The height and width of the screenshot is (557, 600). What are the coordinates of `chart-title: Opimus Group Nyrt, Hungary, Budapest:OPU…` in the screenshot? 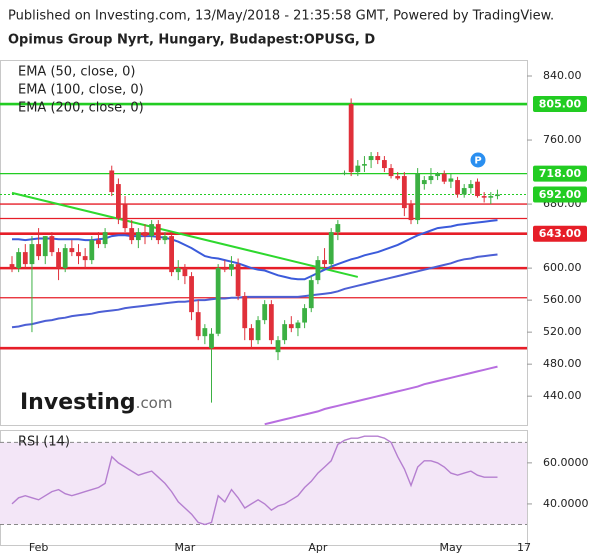 It's located at (191, 40).